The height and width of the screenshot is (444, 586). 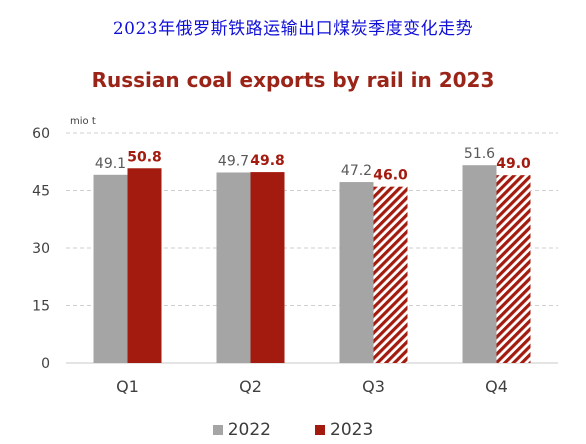 What do you see at coordinates (144, 157) in the screenshot?
I see `data-label-2023-Q1: 50.8` at bounding box center [144, 157].